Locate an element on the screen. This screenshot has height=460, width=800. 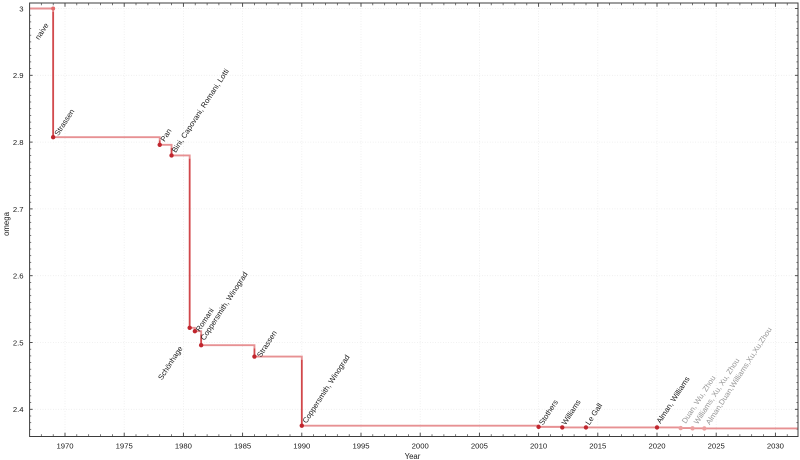
svg-text: 2.5 is located at coordinates (18, 342).